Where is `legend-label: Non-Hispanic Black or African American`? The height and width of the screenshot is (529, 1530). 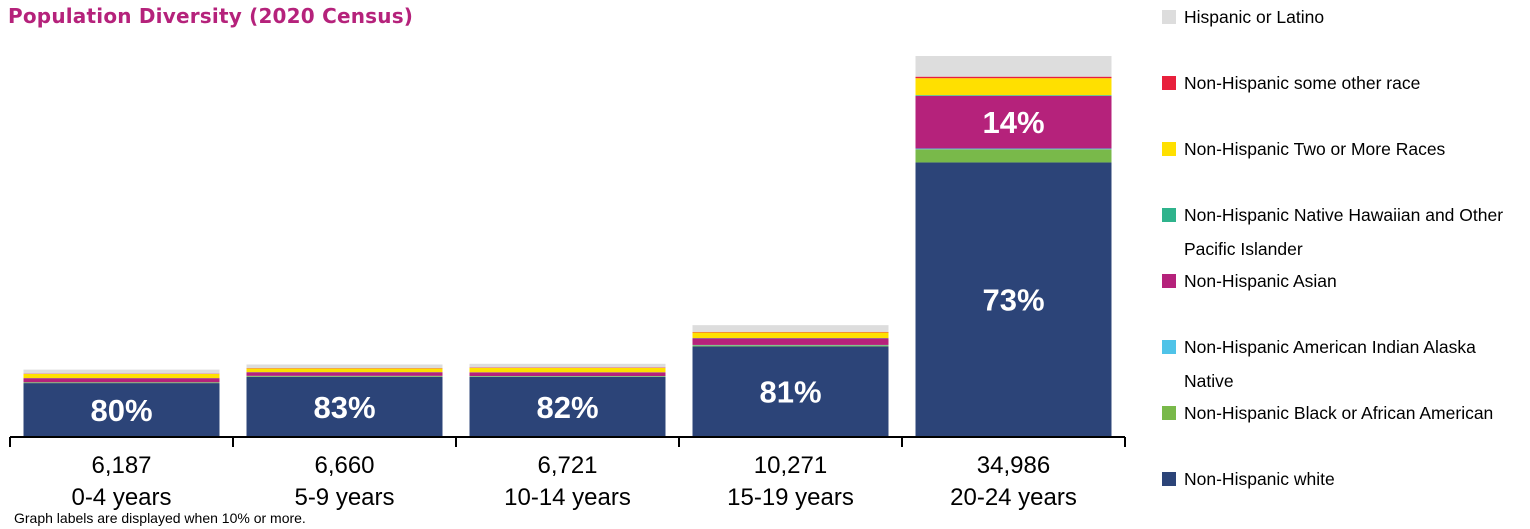
legend-label: Non-Hispanic Black or African American is located at coordinates (1339, 413).